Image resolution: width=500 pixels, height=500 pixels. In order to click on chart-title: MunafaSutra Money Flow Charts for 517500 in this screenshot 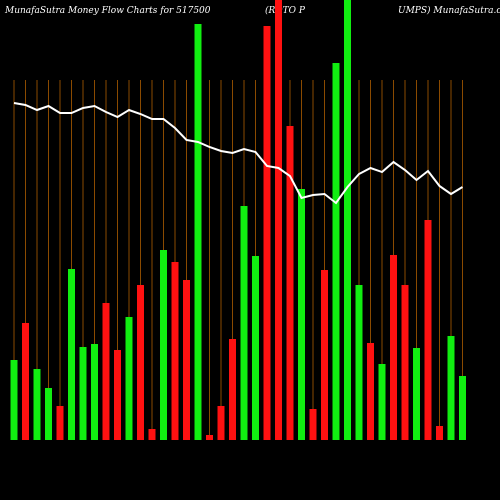, I will do `click(107, 11)`.